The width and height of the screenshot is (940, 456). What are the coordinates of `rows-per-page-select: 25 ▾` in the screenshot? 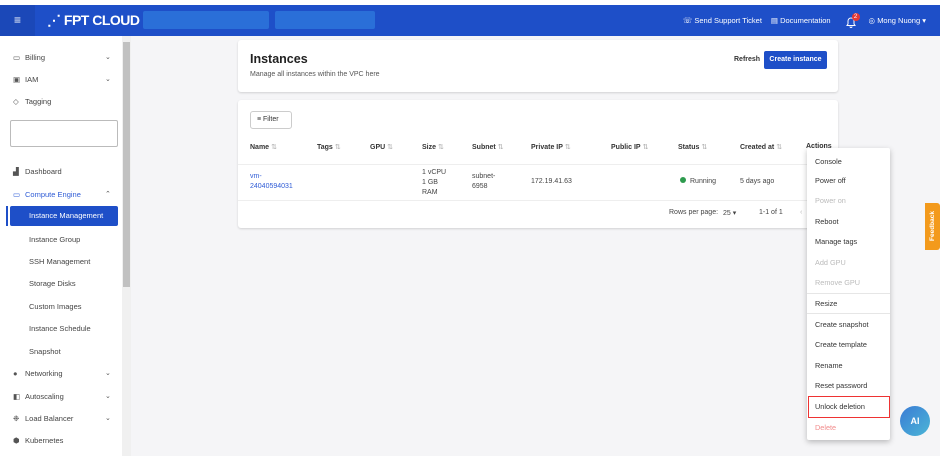 It's located at (729, 213).